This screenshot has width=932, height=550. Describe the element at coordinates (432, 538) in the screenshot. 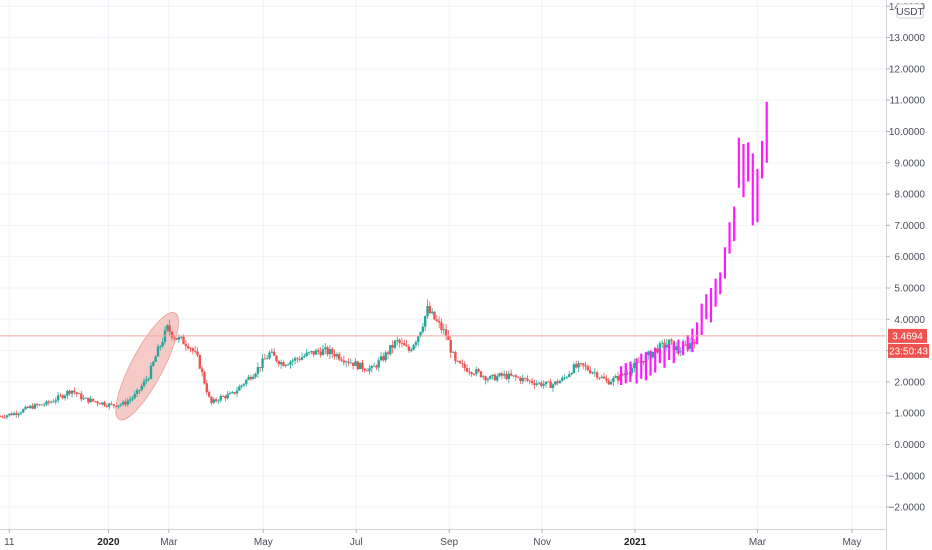

I see `time-axis: 11 2020 Mar May Jul Sep Nov 2021 Mar May` at that location.